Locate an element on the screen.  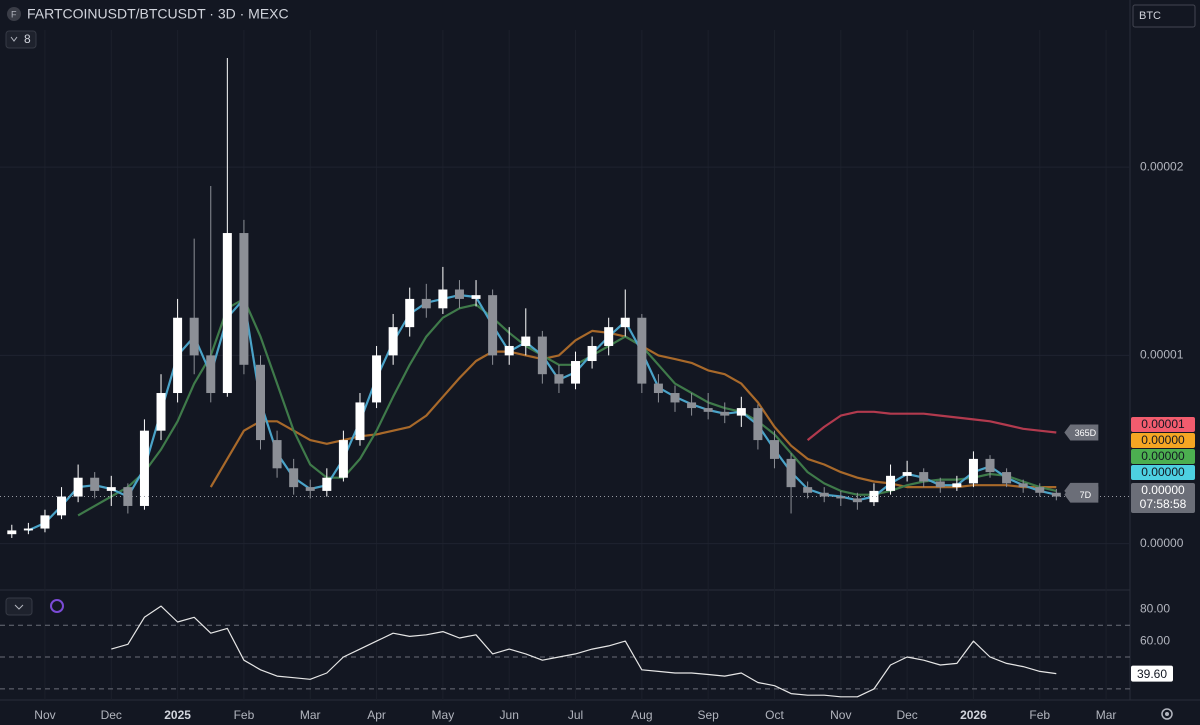
settings-button is located at coordinates (1167, 714).